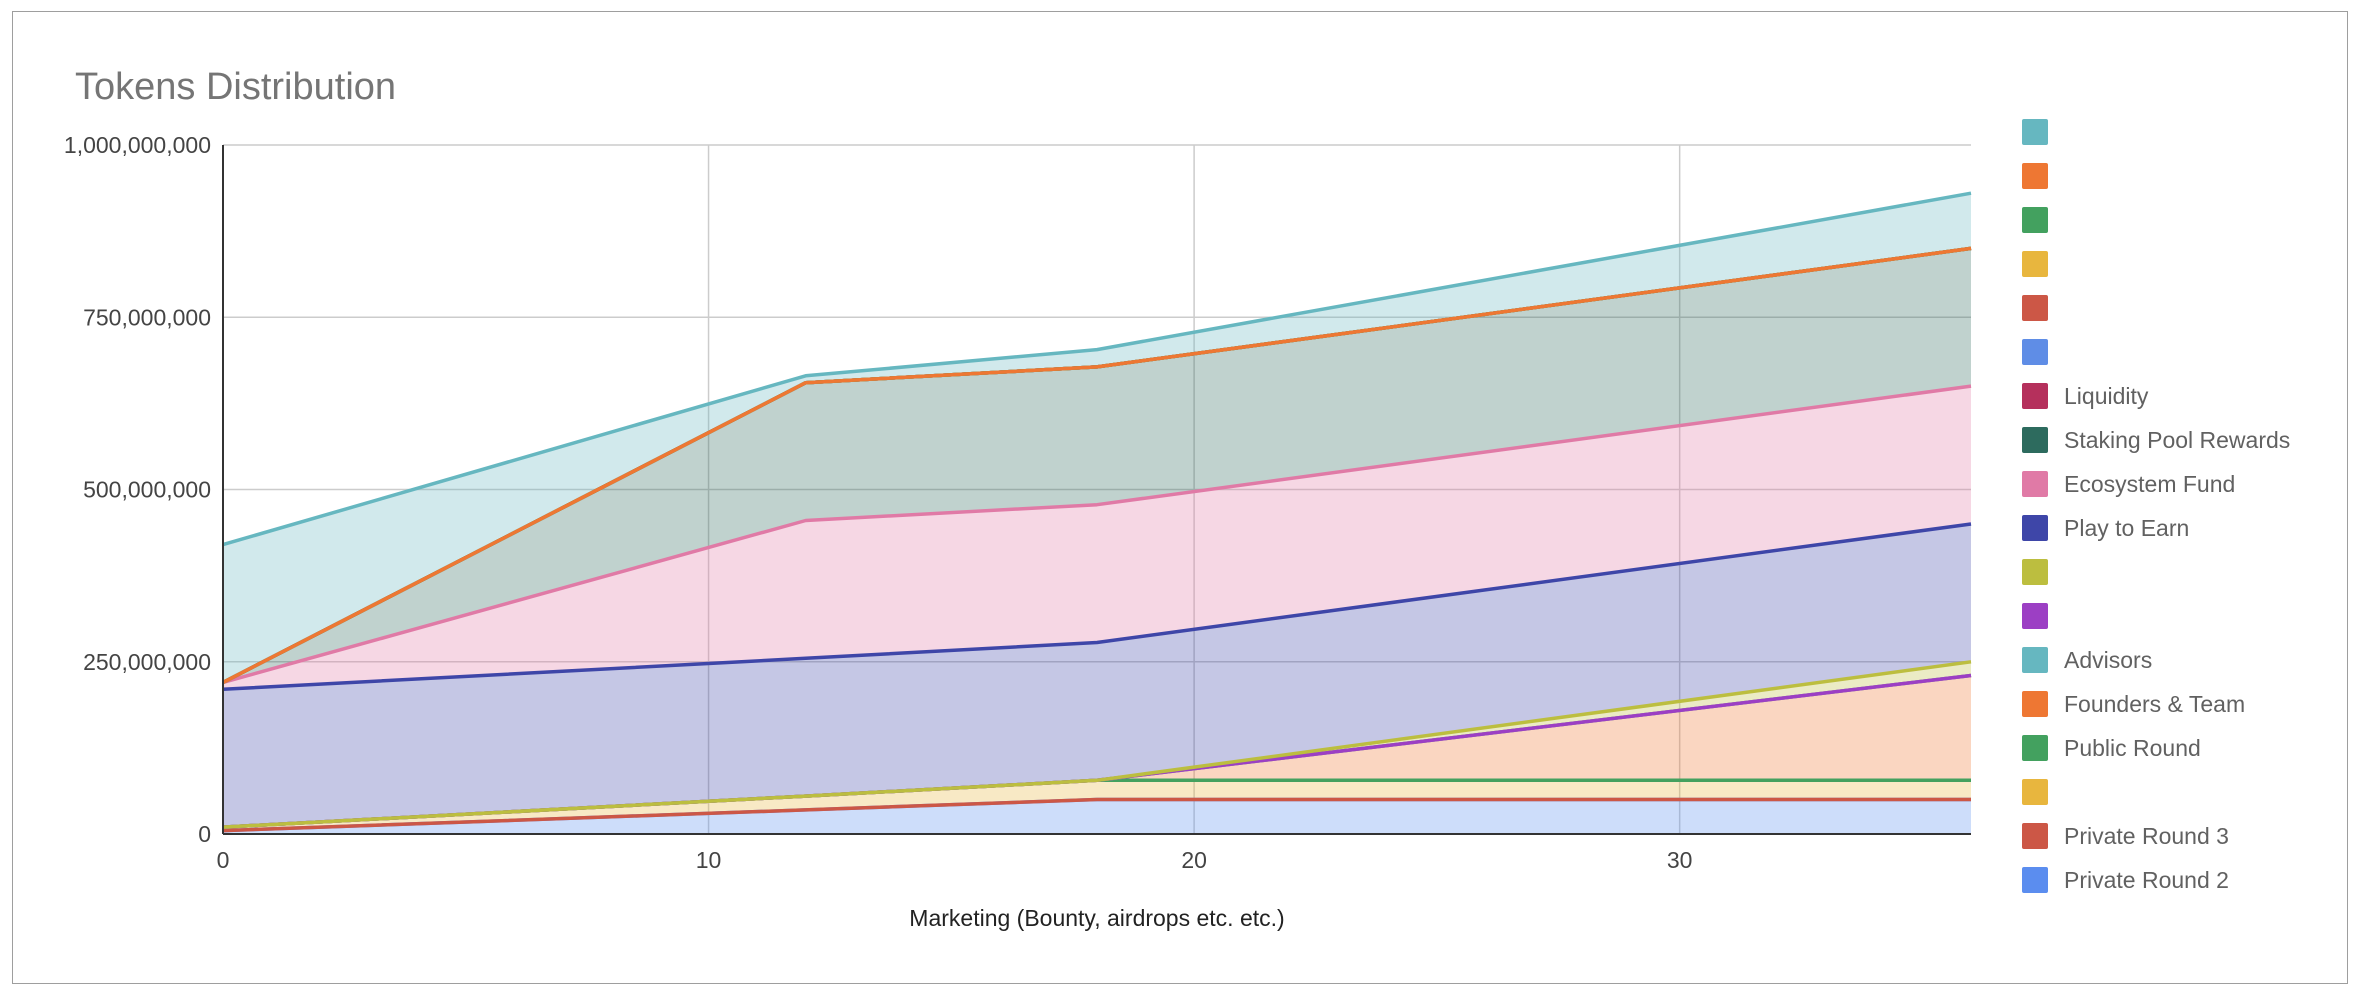 This screenshot has height=996, width=2362. Describe the element at coordinates (2154, 704) in the screenshot. I see `legend-label: Founders & Team` at that location.